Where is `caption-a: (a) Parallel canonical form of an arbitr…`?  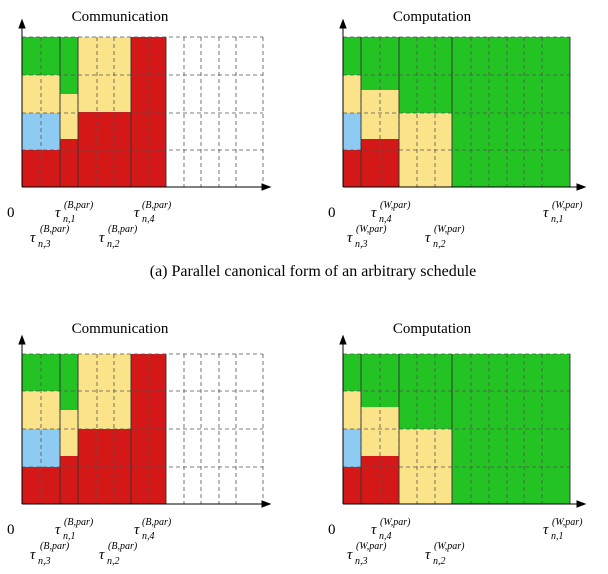 caption-a: (a) Parallel canonical form of an arbitr… is located at coordinates (313, 271).